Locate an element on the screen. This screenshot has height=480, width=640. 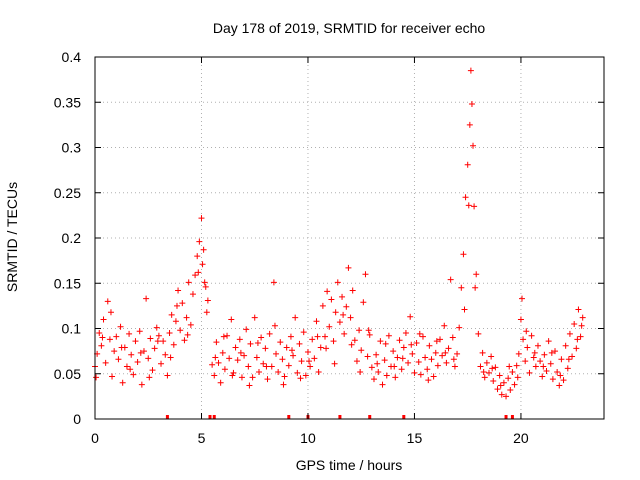
y-tick-label: 0.2 is located at coordinates (72, 238).